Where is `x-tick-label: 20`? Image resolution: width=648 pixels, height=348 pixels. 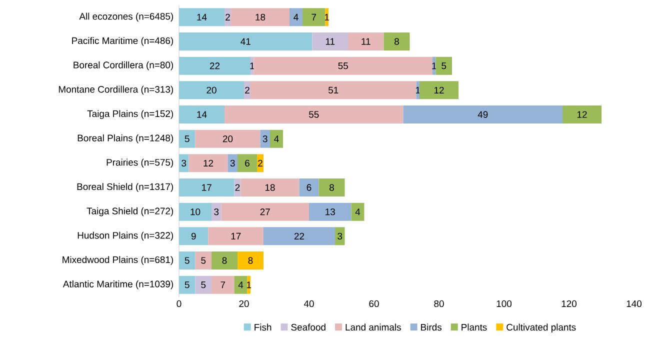
x-tick-label: 20 is located at coordinates (244, 304).